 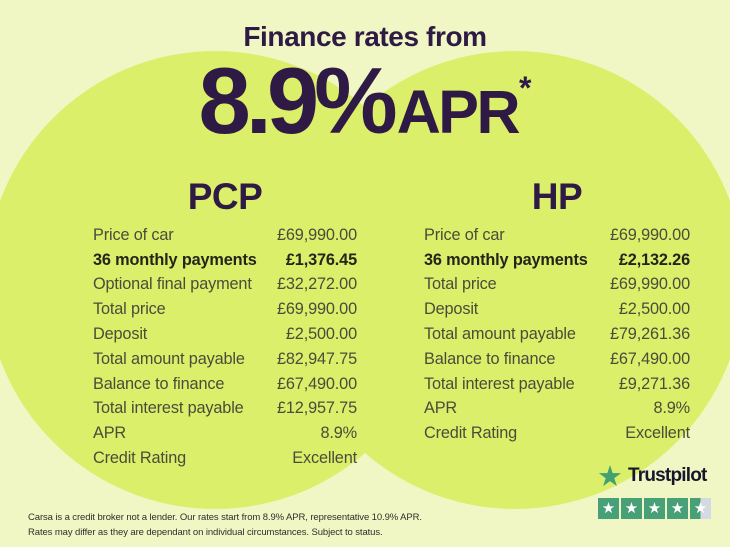 I want to click on trustpilot-wordmark: Trustpilot, so click(x=667, y=475).